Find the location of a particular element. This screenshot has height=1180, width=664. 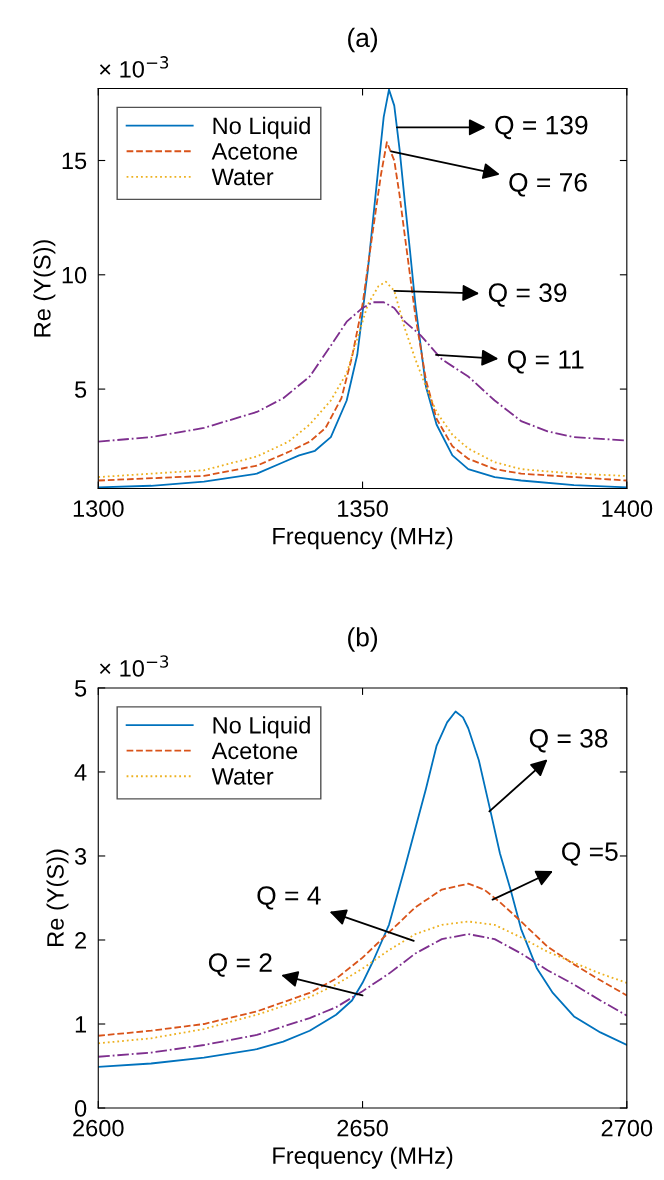

x-tick-label: 1300 is located at coordinates (98, 508).